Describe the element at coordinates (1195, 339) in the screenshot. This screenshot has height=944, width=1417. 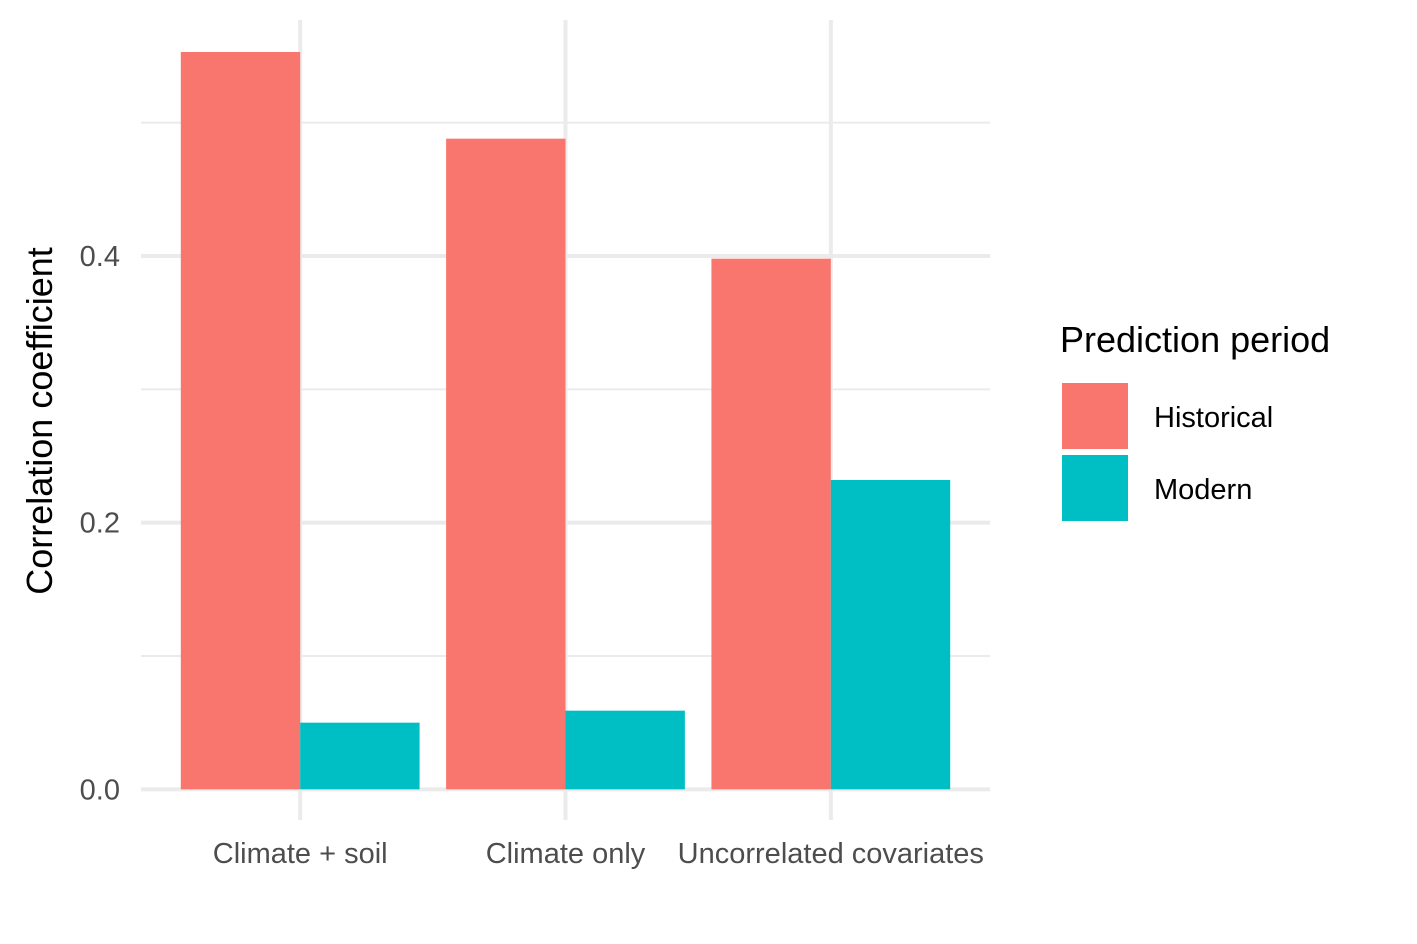
I see `legend-title: Prediction period` at that location.